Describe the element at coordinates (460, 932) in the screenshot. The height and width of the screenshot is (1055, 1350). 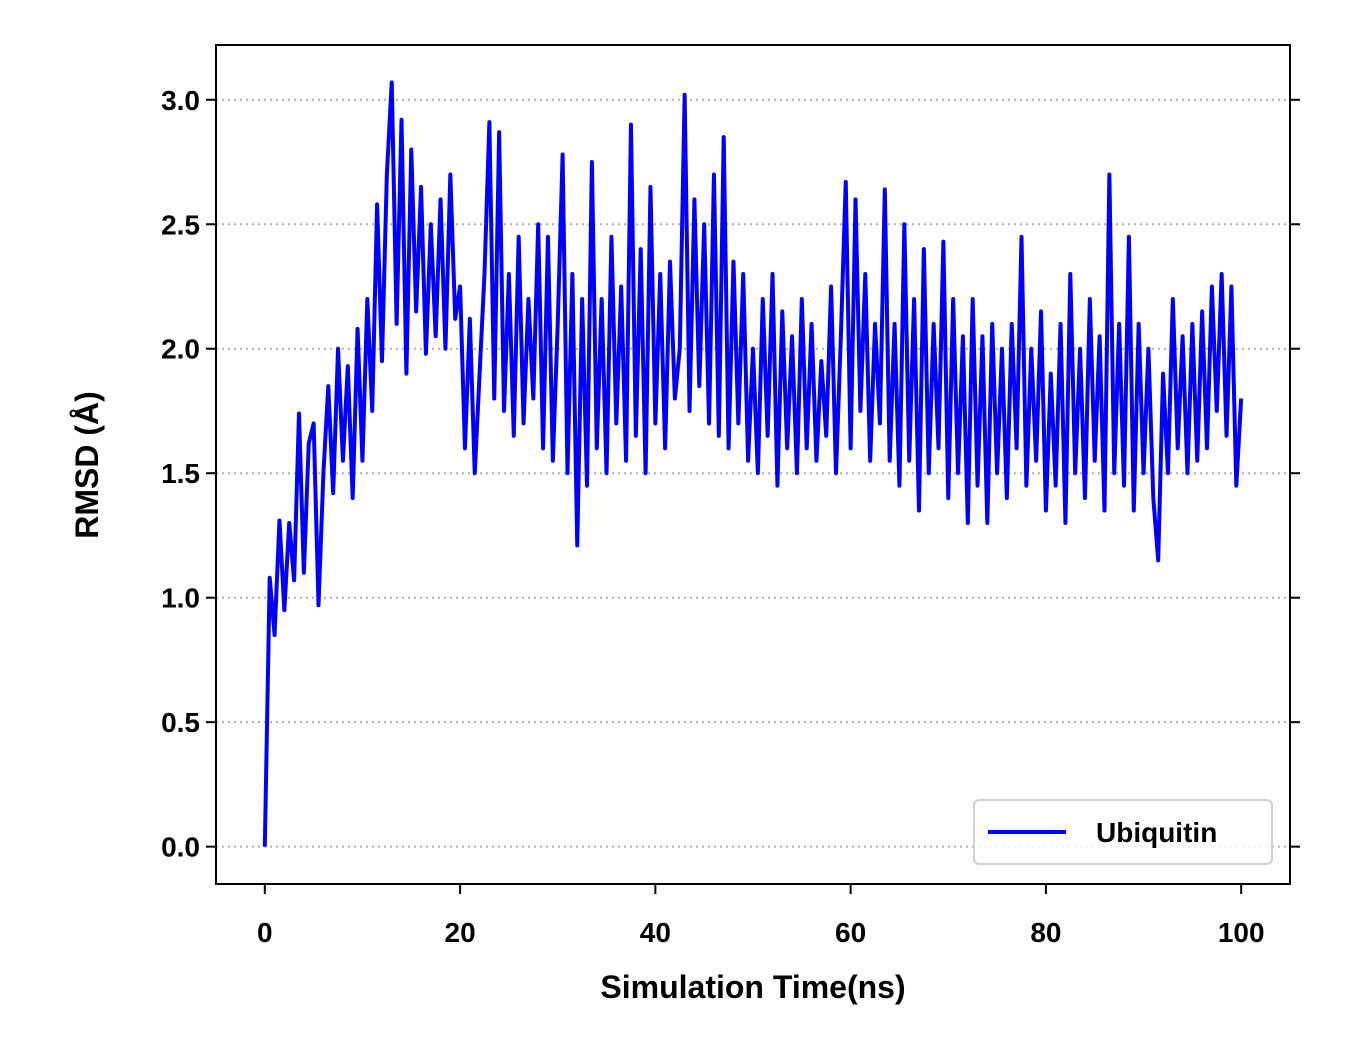
I see `x-tick-label: 20` at that location.